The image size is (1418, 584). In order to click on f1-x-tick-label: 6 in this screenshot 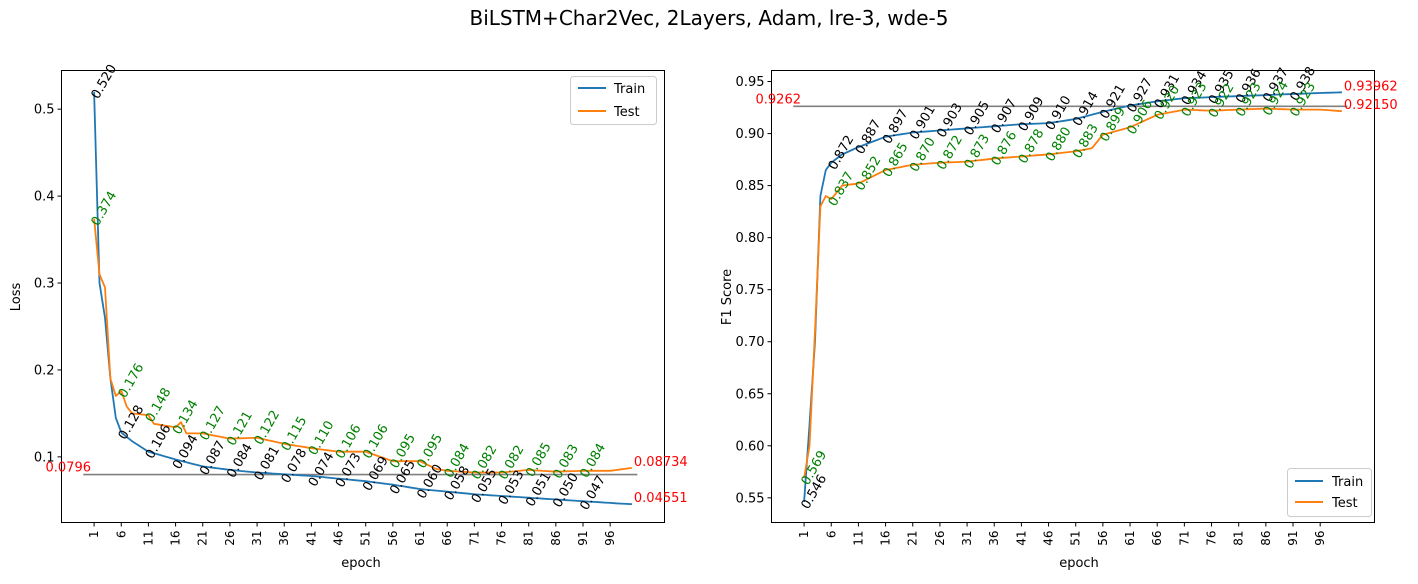, I will do `click(831, 535)`.